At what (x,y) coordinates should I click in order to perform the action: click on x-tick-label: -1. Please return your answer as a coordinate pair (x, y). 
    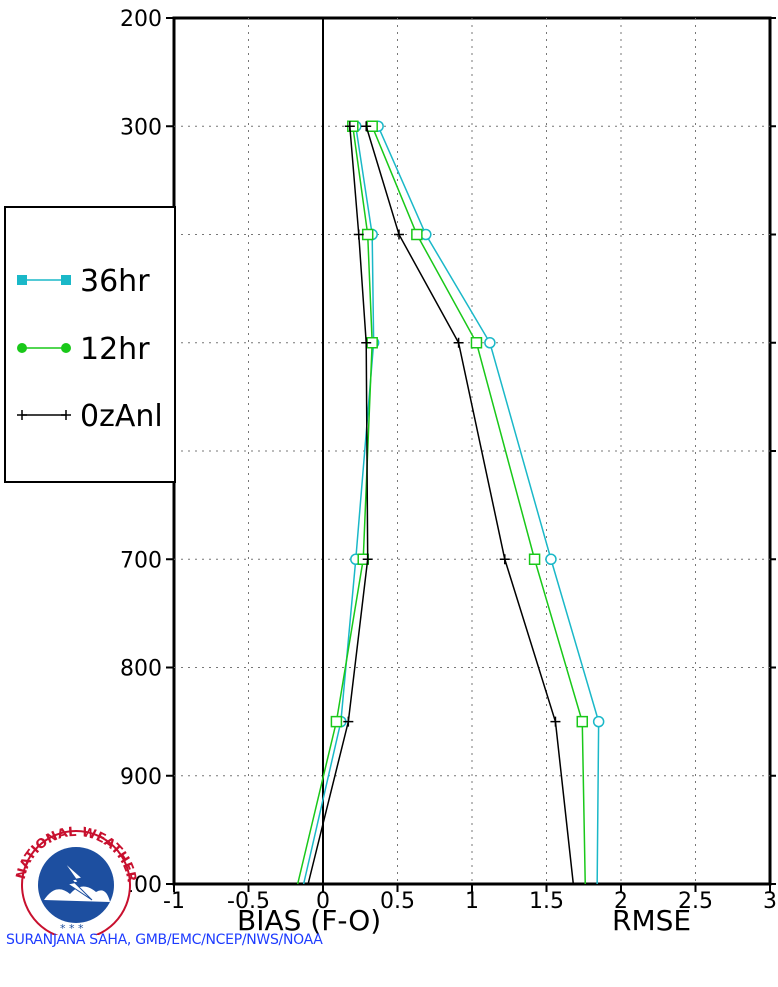
    Looking at the image, I should click on (174, 901).